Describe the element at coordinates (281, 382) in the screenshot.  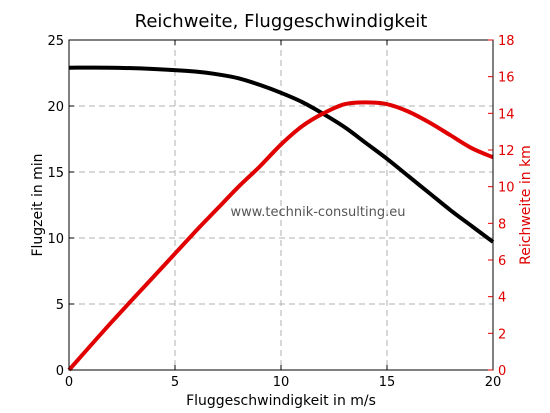
I see `x-tick-label: 10` at that location.